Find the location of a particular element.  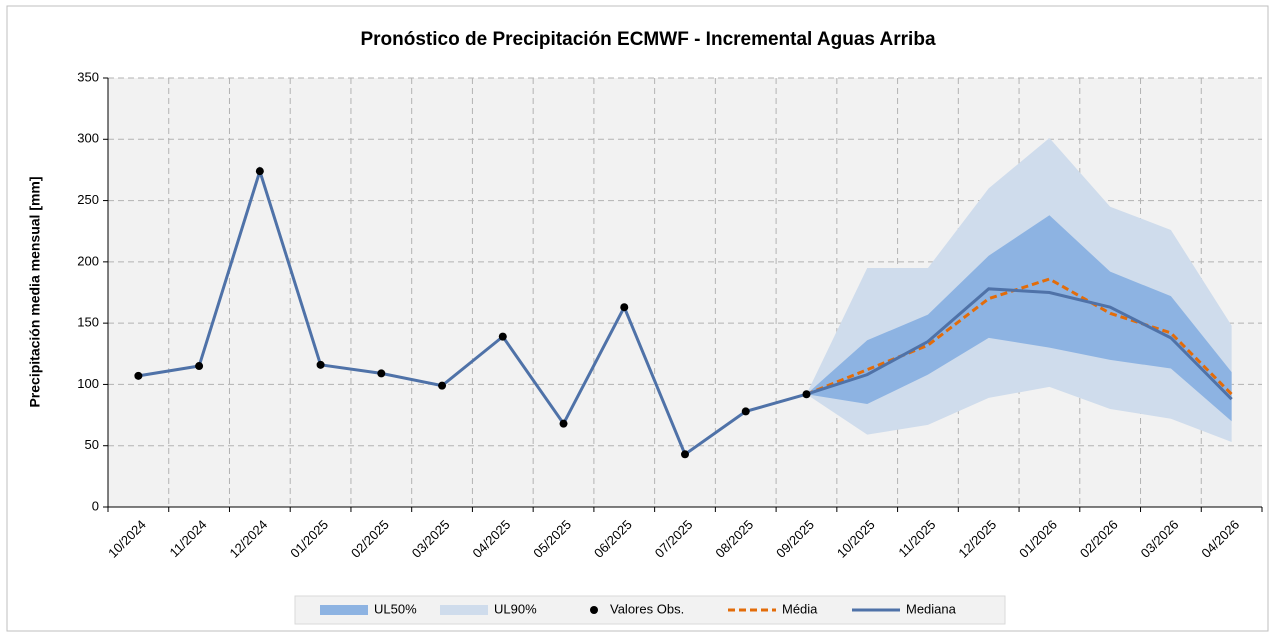

legend-label: Média is located at coordinates (800, 608).